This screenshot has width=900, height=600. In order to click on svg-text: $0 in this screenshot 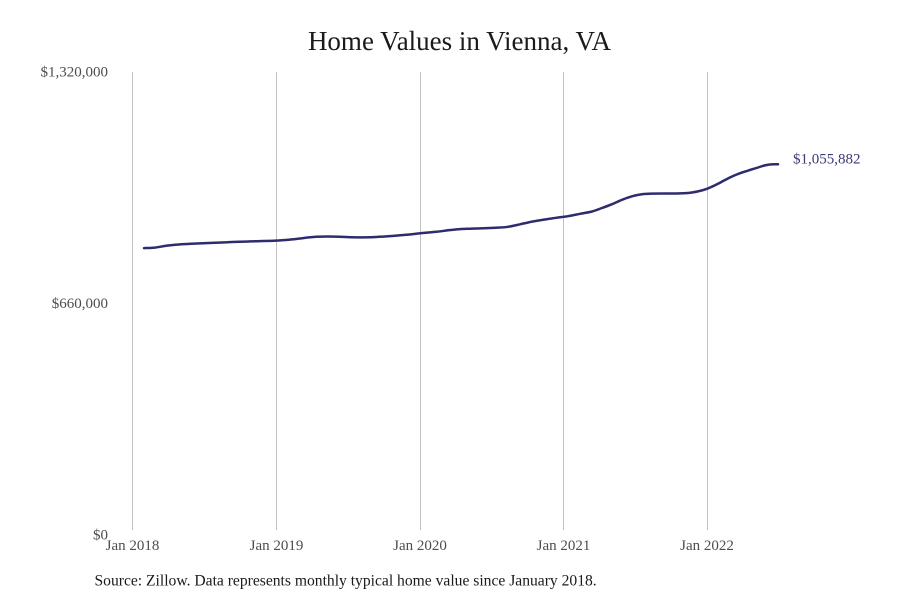, I will do `click(100, 536)`.